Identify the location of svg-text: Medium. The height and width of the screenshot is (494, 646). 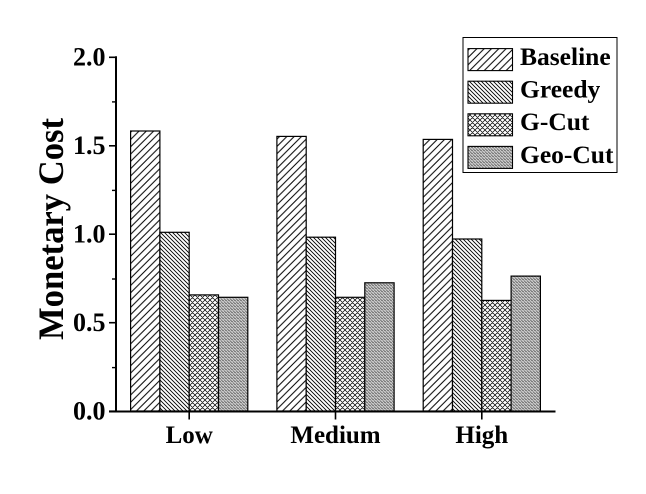
(335, 435).